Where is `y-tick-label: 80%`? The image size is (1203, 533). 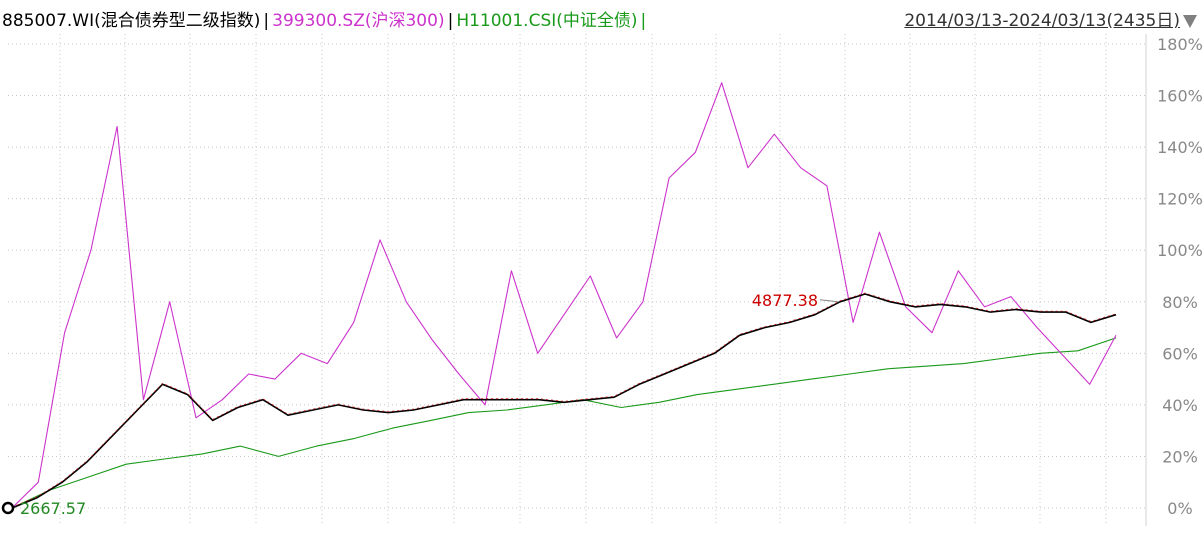 y-tick-label: 80% is located at coordinates (1180, 302).